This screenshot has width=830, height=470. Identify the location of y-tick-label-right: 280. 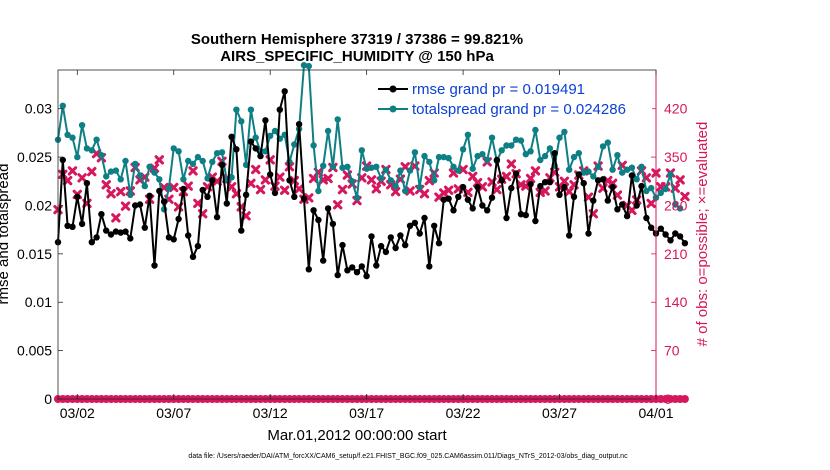
(676, 205).